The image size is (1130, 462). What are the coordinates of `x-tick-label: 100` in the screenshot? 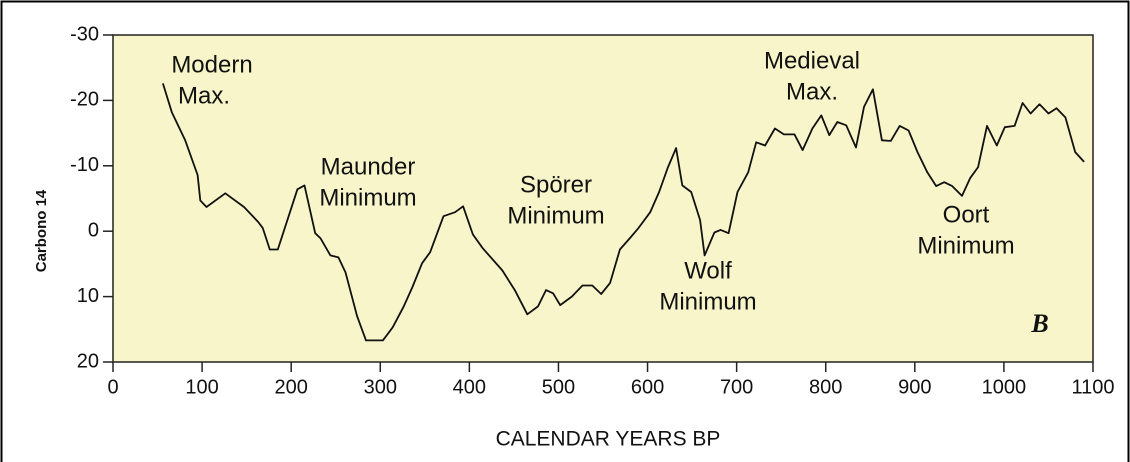 It's located at (201, 387).